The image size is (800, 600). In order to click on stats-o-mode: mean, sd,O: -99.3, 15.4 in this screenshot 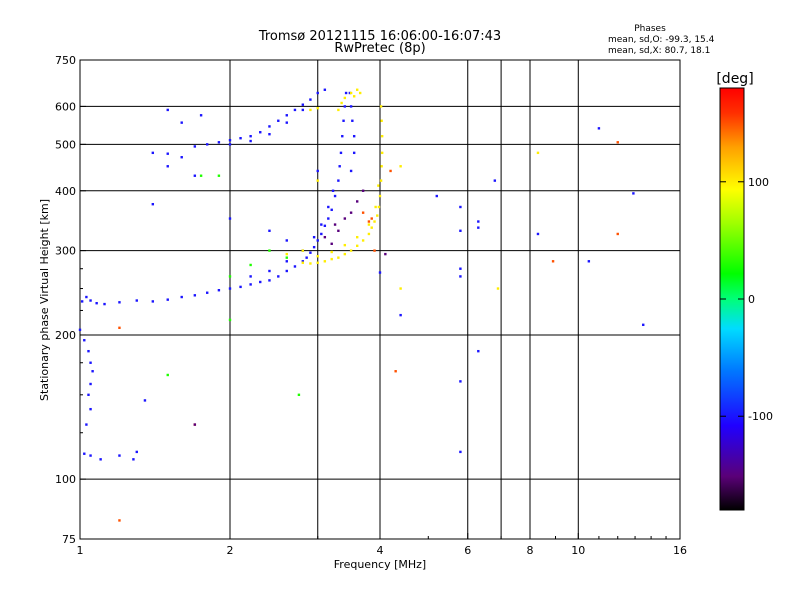, I will do `click(661, 40)`.